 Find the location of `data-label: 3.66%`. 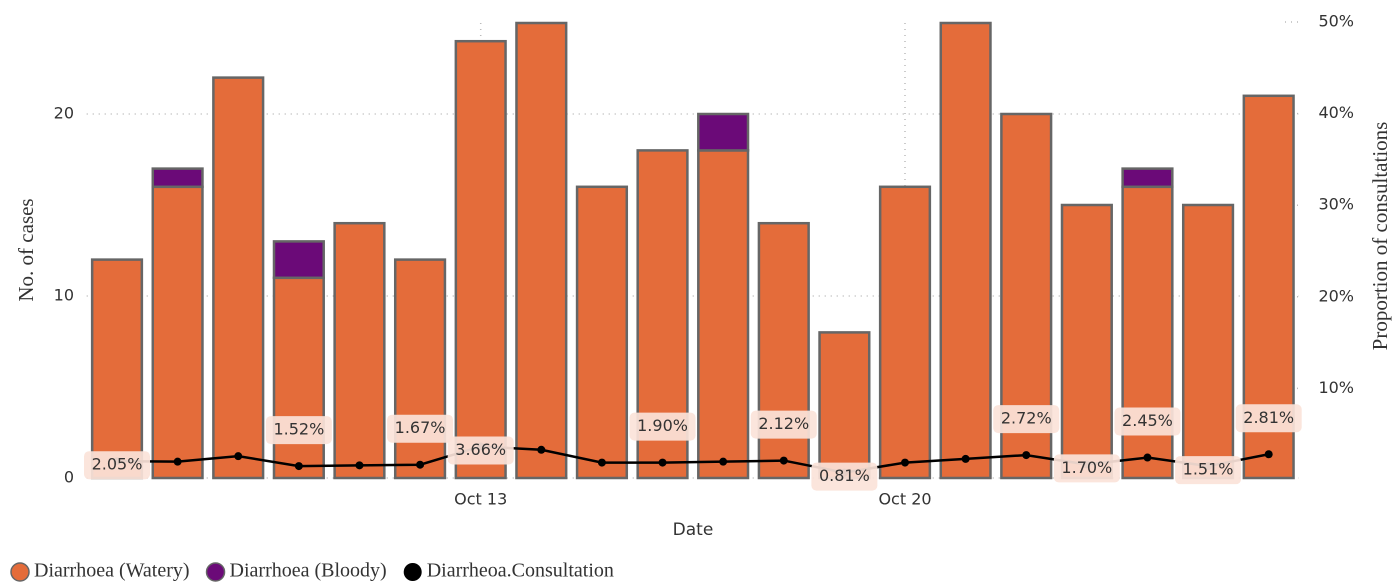

data-label: 3.66% is located at coordinates (480, 450).